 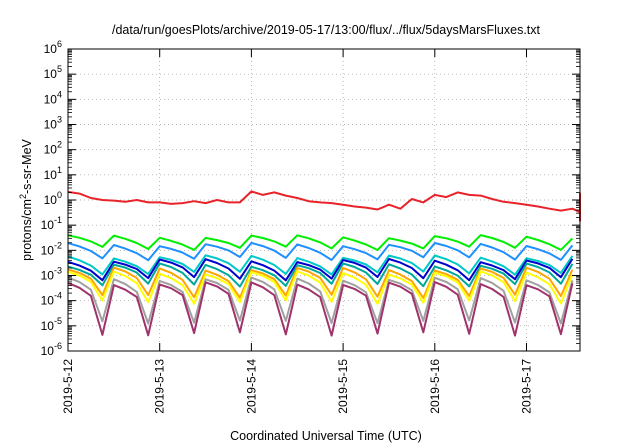 I want to click on x-axis-label: Coordinated Universal Time (UTC), so click(x=326, y=436).